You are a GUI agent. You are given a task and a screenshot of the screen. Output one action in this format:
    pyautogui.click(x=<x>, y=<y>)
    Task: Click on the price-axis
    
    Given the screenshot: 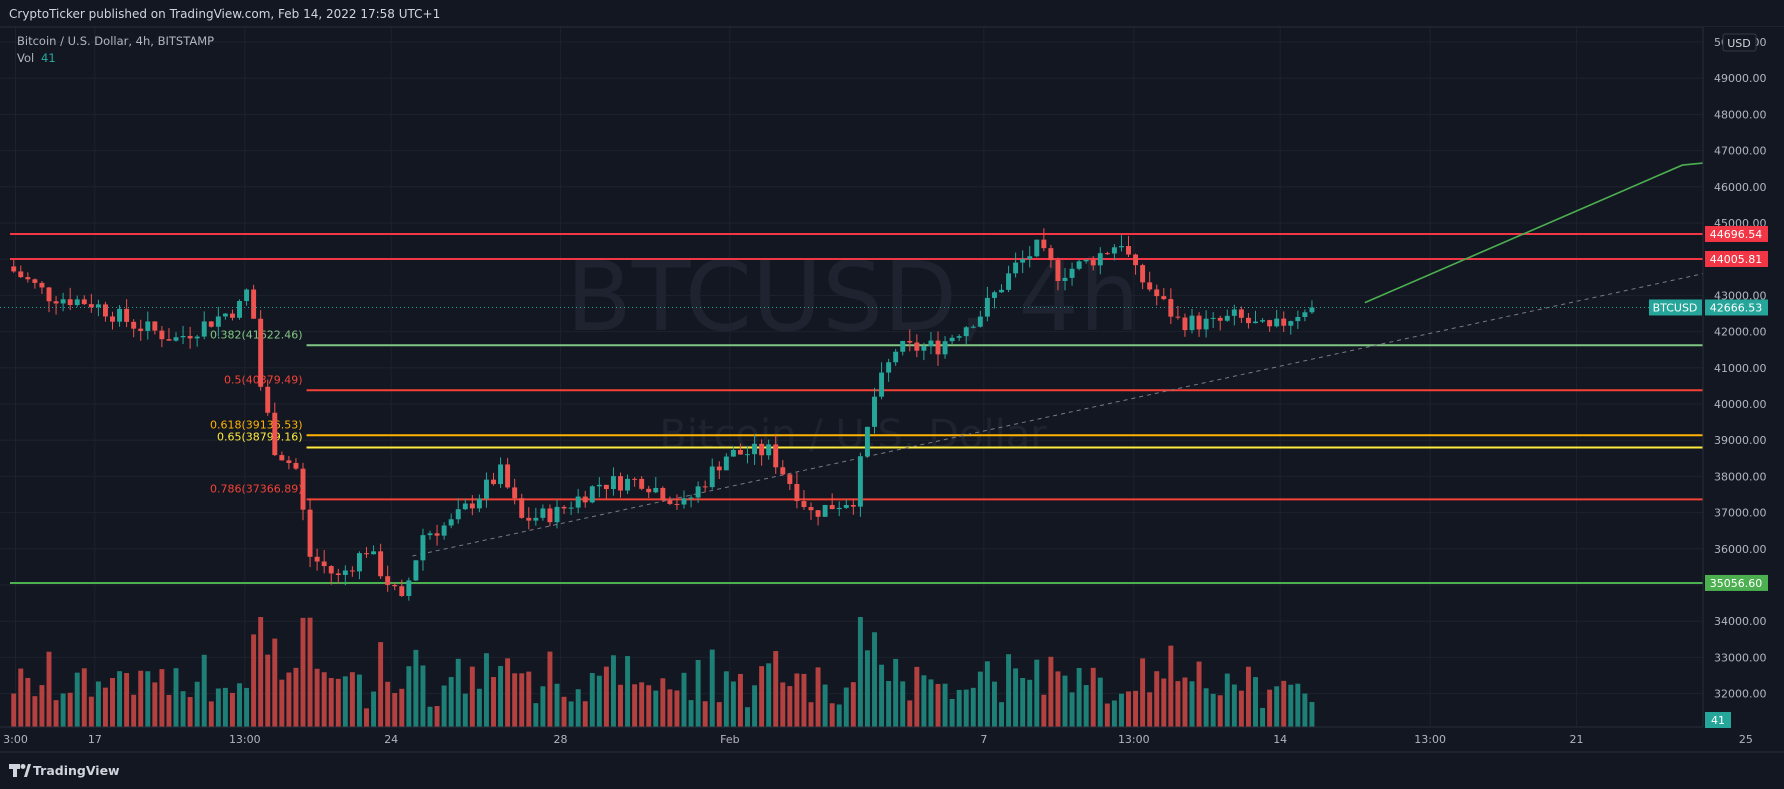 What is the action you would take?
    pyautogui.click(x=1743, y=377)
    